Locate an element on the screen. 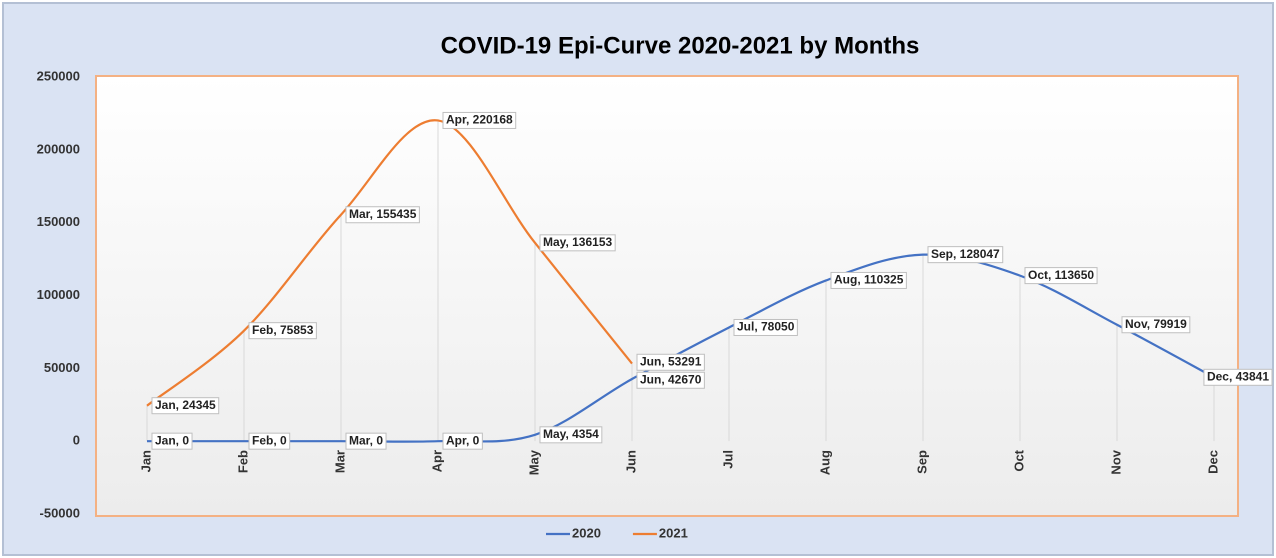 The image size is (1276, 558). data-label: Jun, 53291 is located at coordinates (671, 361).